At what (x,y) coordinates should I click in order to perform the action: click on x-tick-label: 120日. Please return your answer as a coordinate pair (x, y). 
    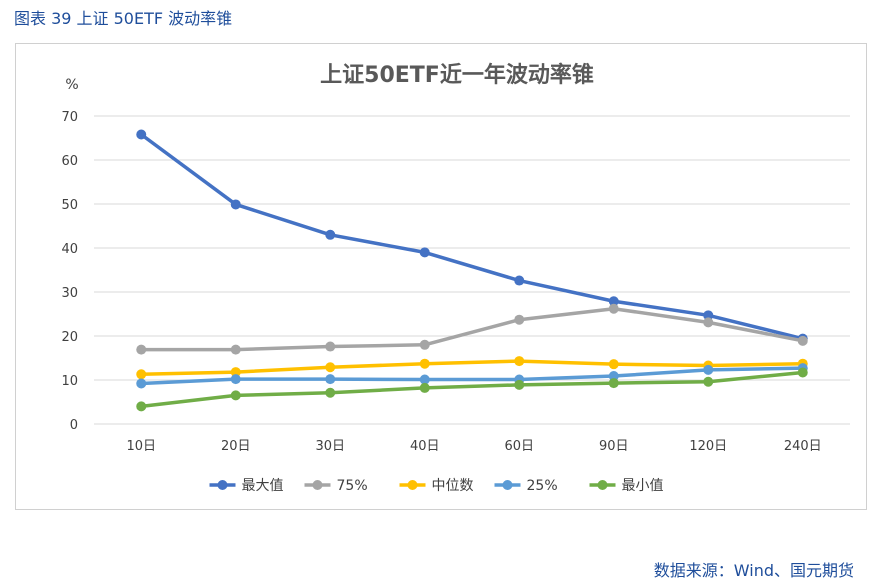
    Looking at the image, I should click on (708, 446).